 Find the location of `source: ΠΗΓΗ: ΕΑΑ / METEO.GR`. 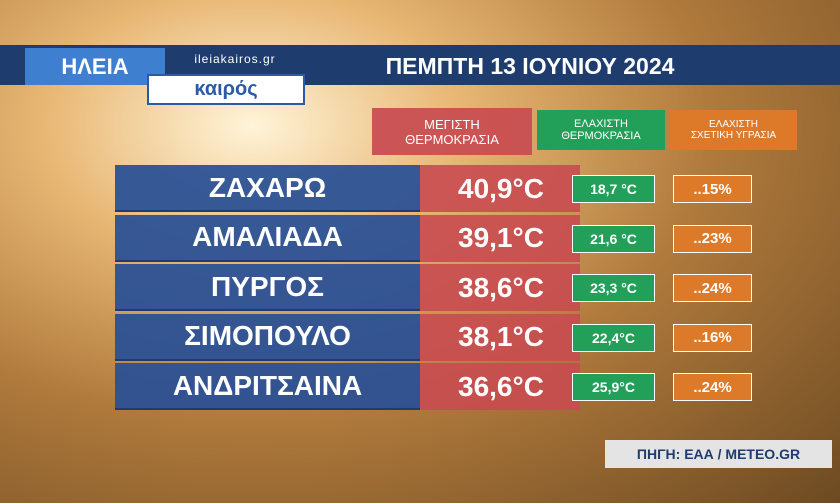

source: ΠΗΓΗ: ΕΑΑ / METEO.GR is located at coordinates (718, 454).